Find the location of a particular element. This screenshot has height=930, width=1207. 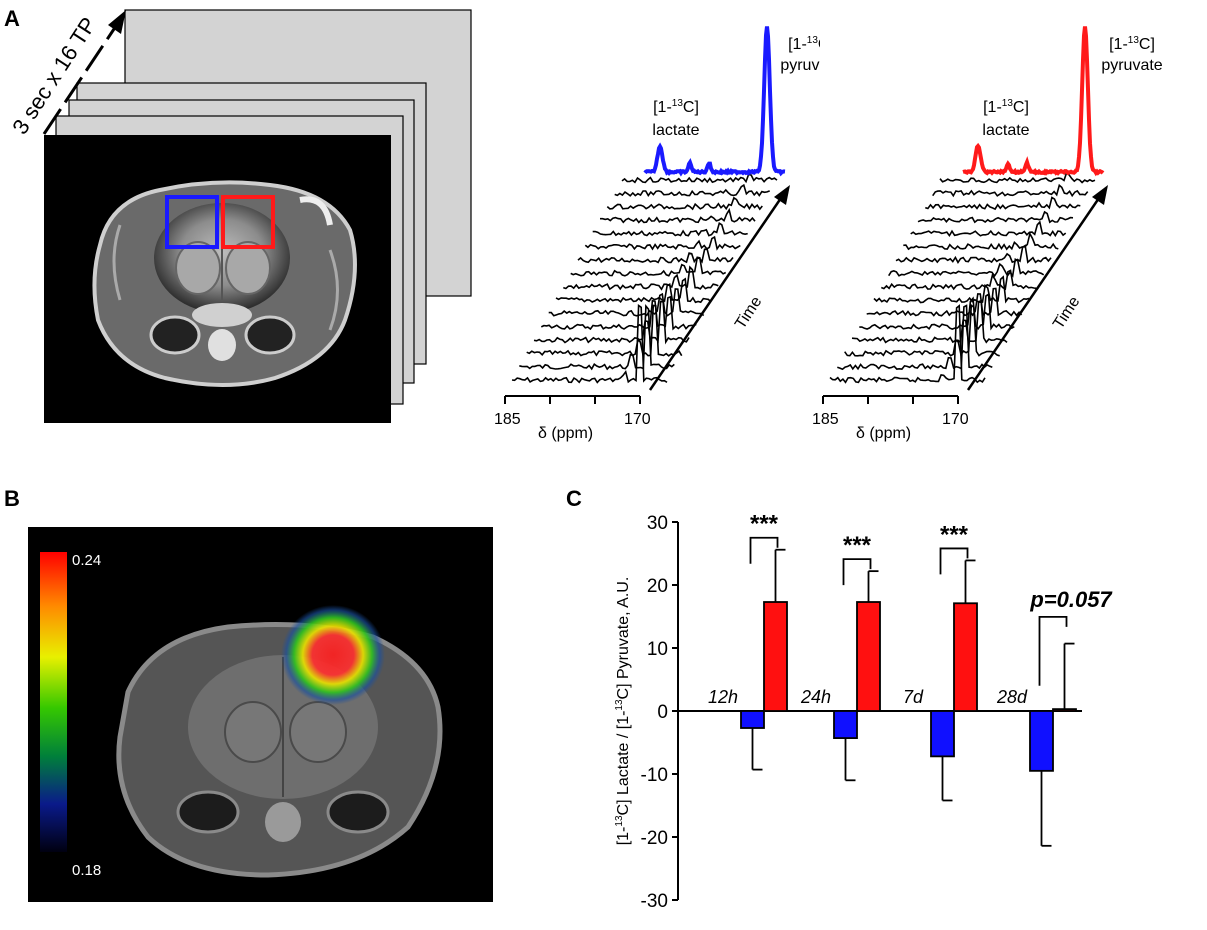

roi-box-blue is located at coordinates (192, 222).